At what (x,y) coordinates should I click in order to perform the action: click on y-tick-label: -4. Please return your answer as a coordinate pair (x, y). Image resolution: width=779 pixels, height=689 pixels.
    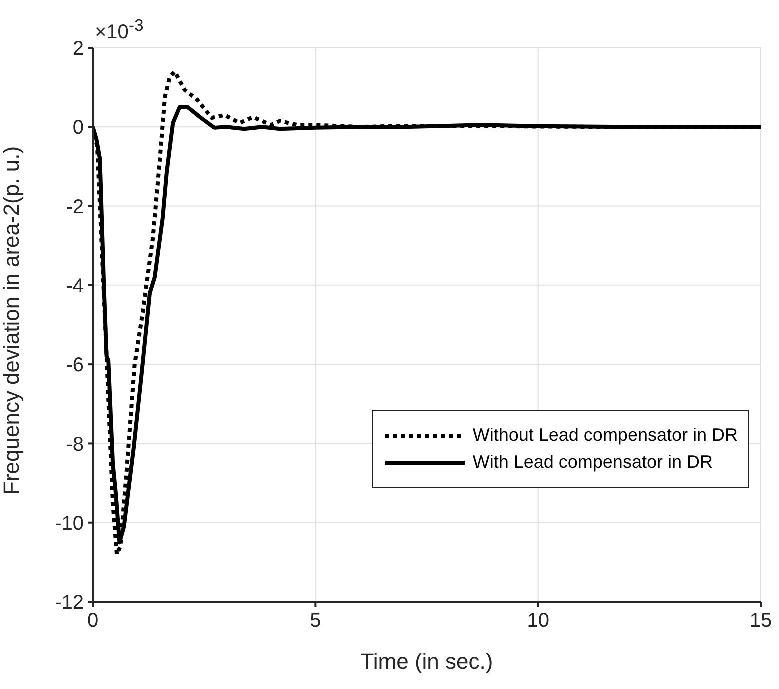
    Looking at the image, I should click on (75, 287).